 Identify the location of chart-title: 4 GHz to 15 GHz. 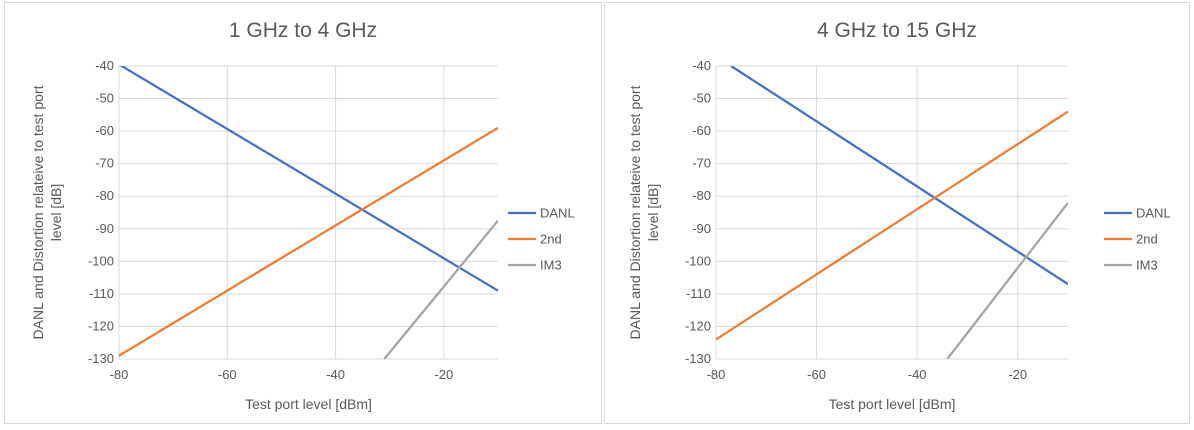
(897, 30).